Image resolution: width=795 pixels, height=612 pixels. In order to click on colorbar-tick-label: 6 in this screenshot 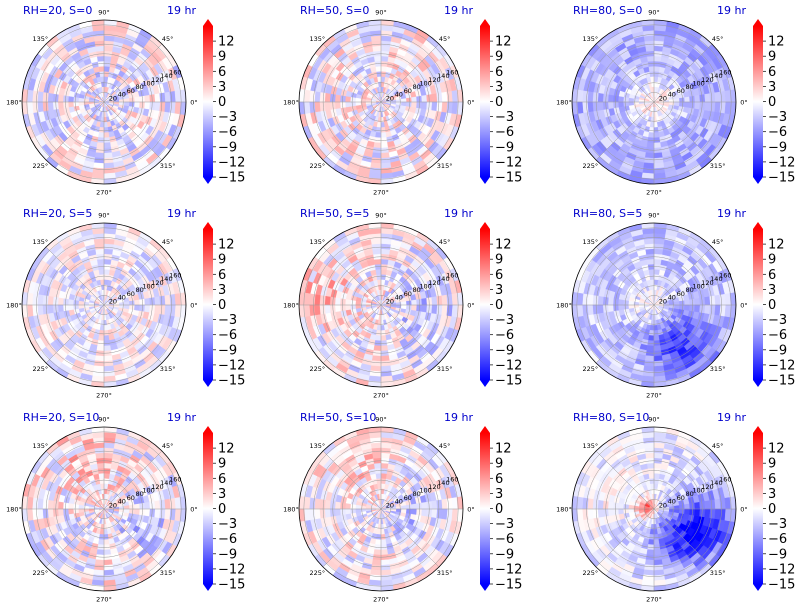, I will do `click(222, 479)`.